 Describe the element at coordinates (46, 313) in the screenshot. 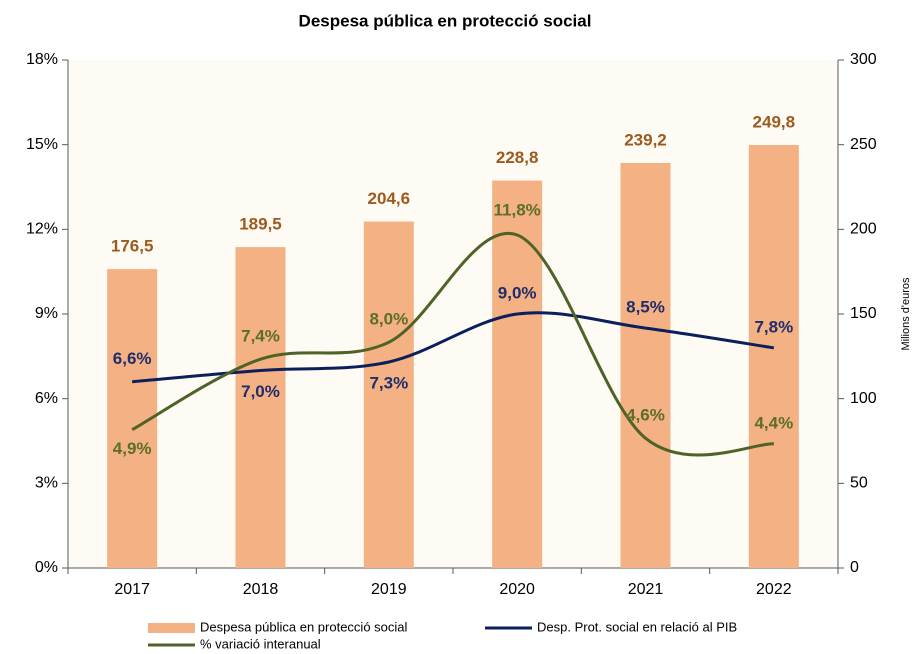

I see `y-tick-label: 9%` at that location.